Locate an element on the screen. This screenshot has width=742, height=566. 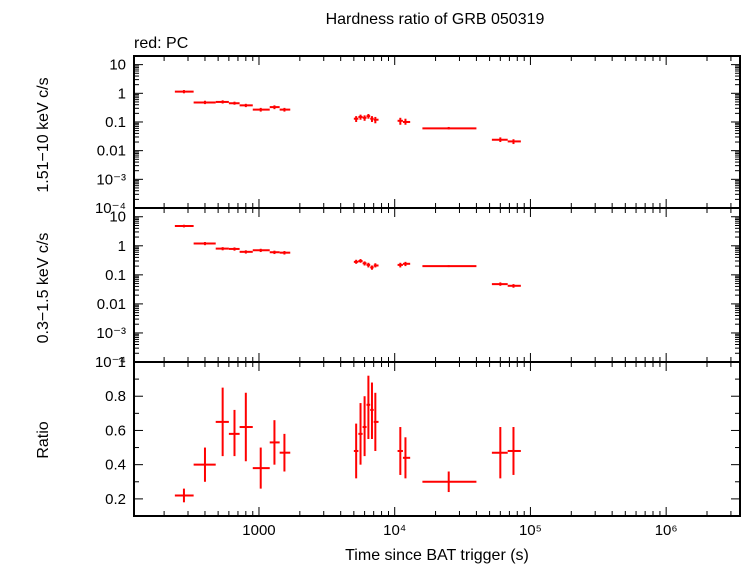
x-tick-label: 10⁴ is located at coordinates (394, 530).